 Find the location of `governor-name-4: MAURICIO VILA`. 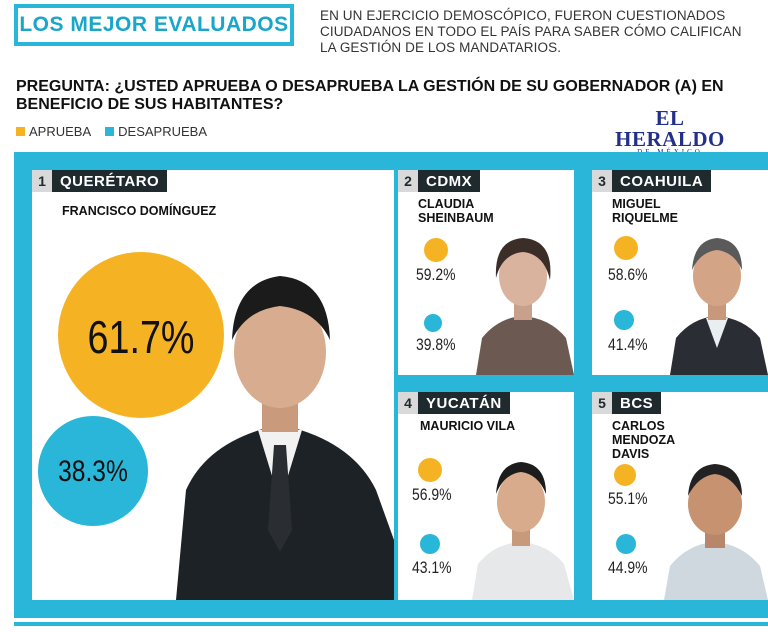

governor-name-4: MAURICIO VILA is located at coordinates (468, 426).